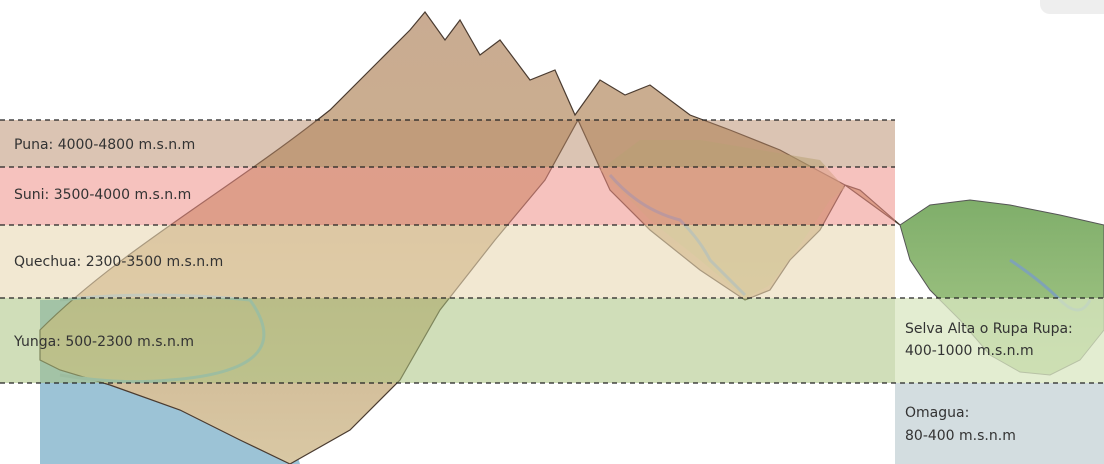  Describe the element at coordinates (118, 262) in the screenshot. I see `zone-label: Quechua: 2300-3500 m.s.n.m` at that location.